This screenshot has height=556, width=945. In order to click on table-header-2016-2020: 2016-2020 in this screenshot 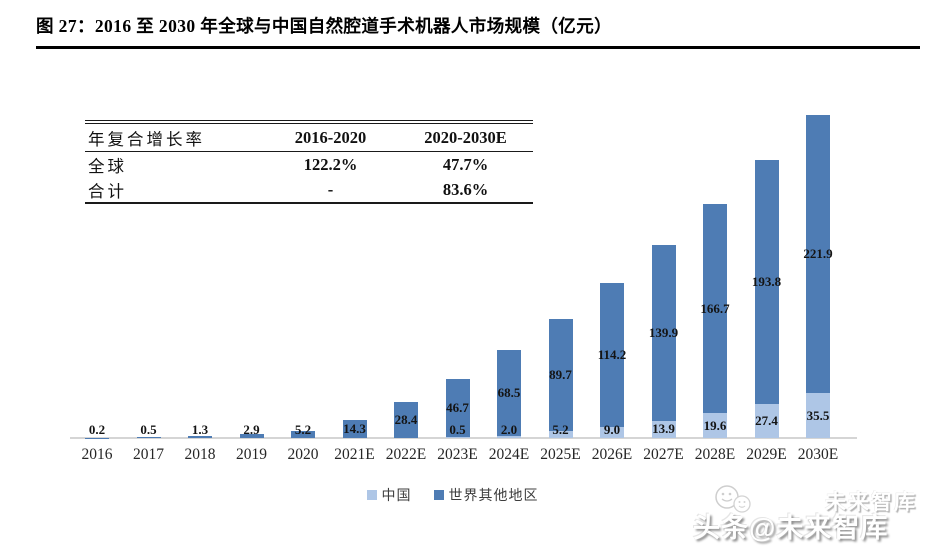, I will do `click(330, 138)`.